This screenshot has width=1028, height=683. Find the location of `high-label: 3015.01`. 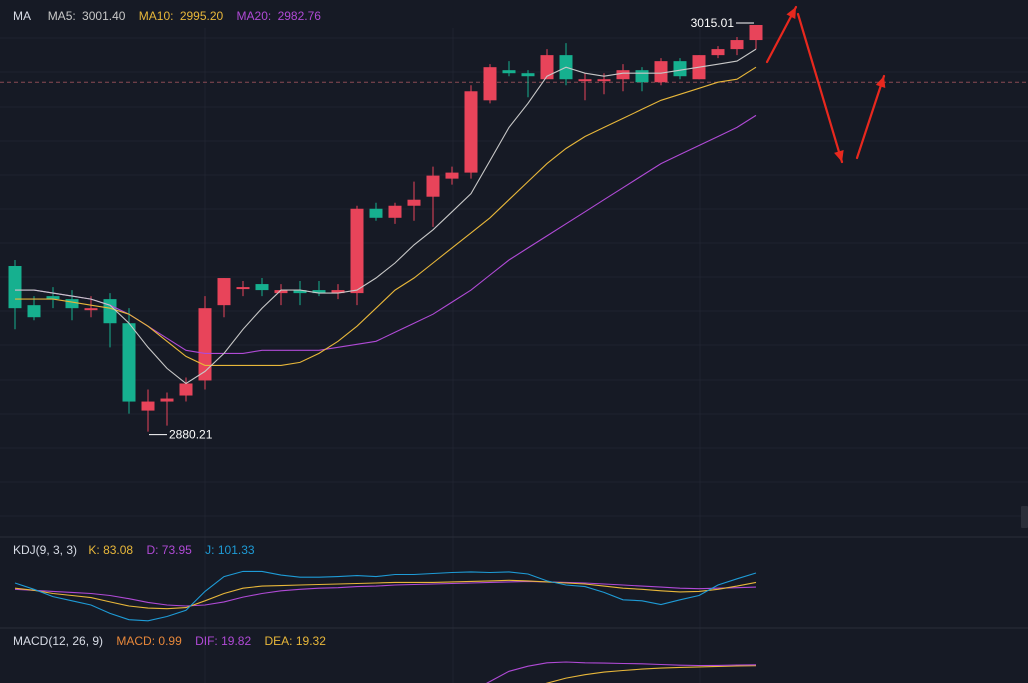

high-label: 3015.01 is located at coordinates (713, 23).